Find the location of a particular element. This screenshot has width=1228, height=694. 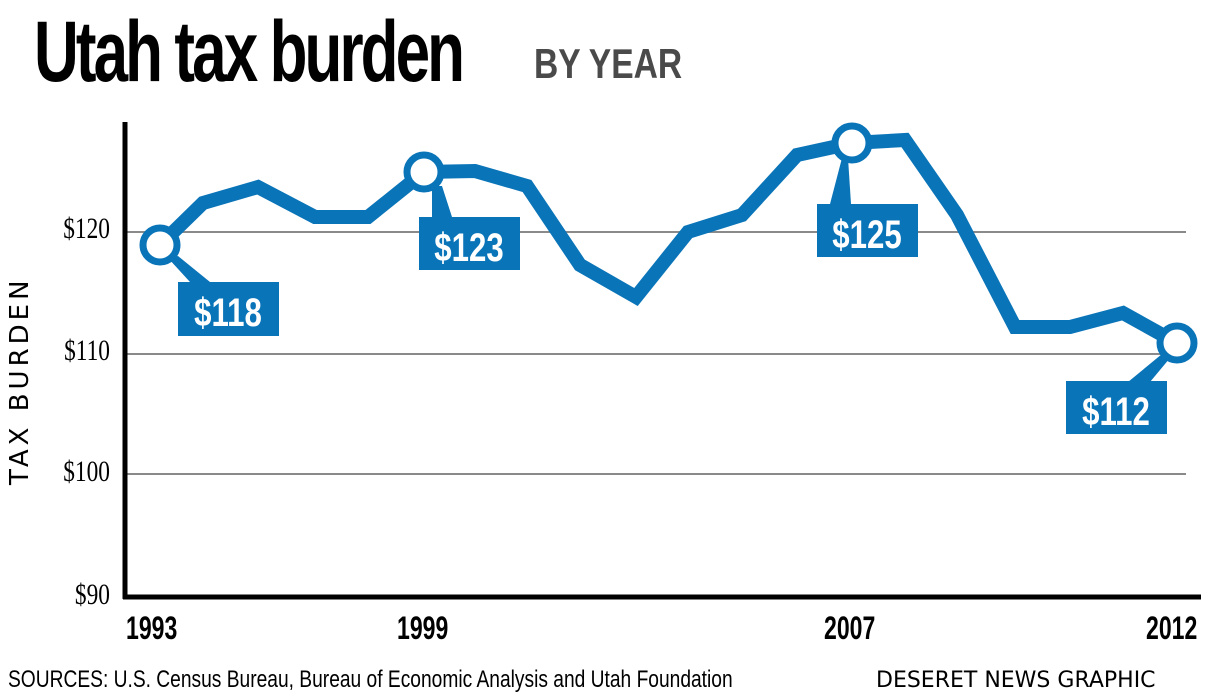

y-tick-90: $90 is located at coordinates (92, 594).